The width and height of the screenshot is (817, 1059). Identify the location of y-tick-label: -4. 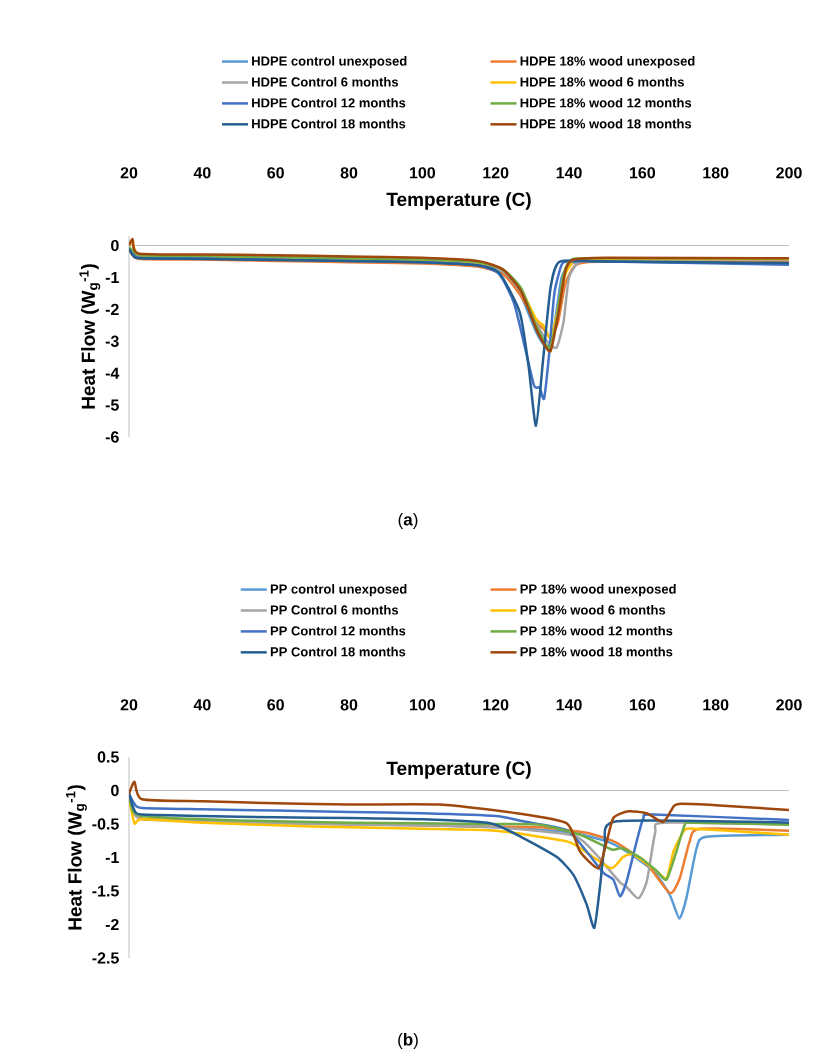
(112, 373).